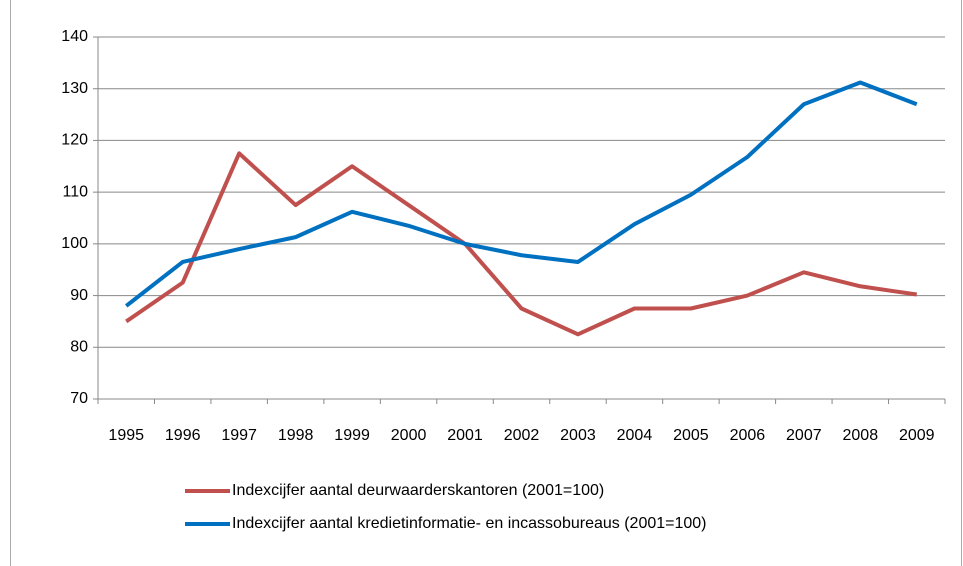 This screenshot has height=566, width=963. I want to click on y-tick-label: 140, so click(74, 36).